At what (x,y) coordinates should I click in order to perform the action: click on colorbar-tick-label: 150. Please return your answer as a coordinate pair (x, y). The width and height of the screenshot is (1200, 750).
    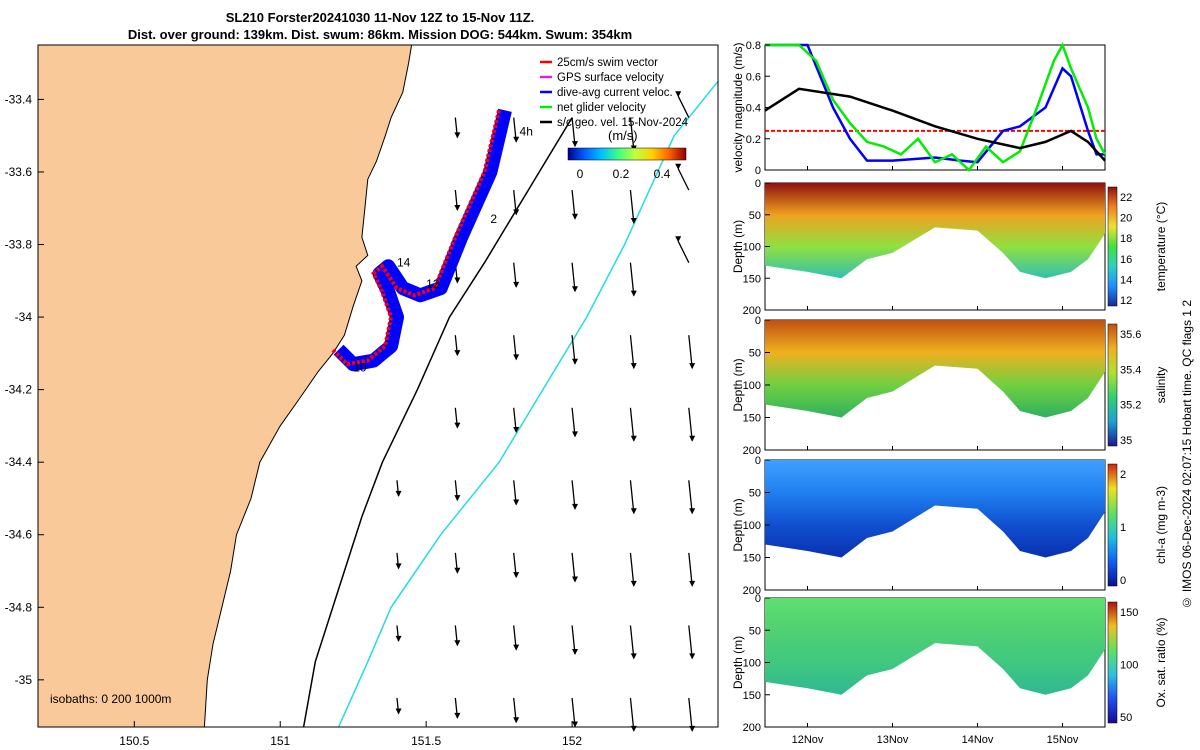
    Looking at the image, I should click on (1129, 613).